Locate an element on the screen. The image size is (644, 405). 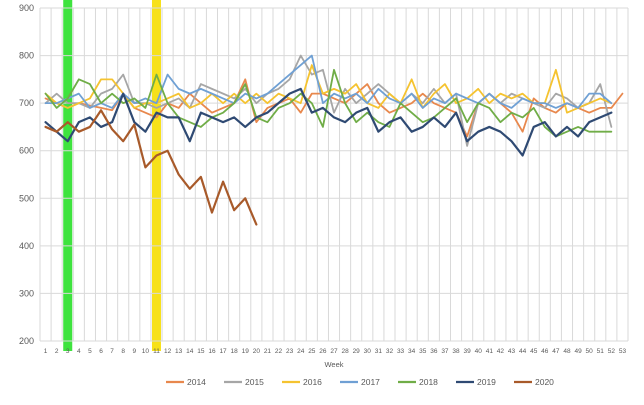
legend-label-2014: 2014 is located at coordinates (196, 382).